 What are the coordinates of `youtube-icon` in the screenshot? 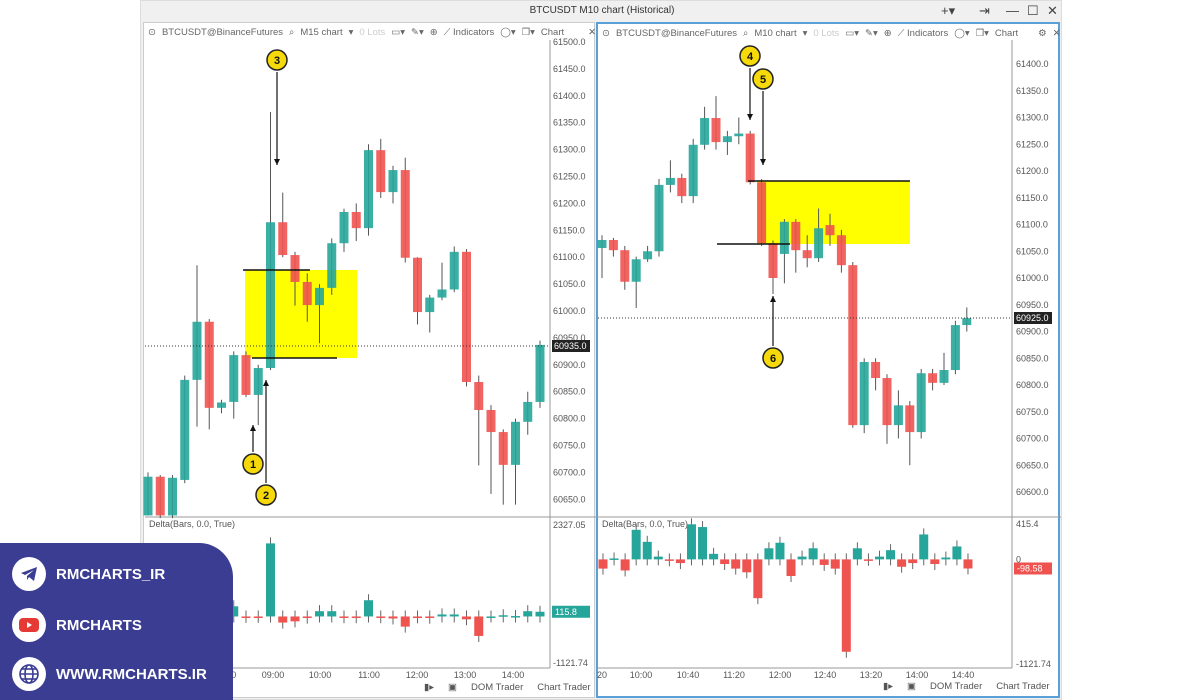 It's located at (29, 625).